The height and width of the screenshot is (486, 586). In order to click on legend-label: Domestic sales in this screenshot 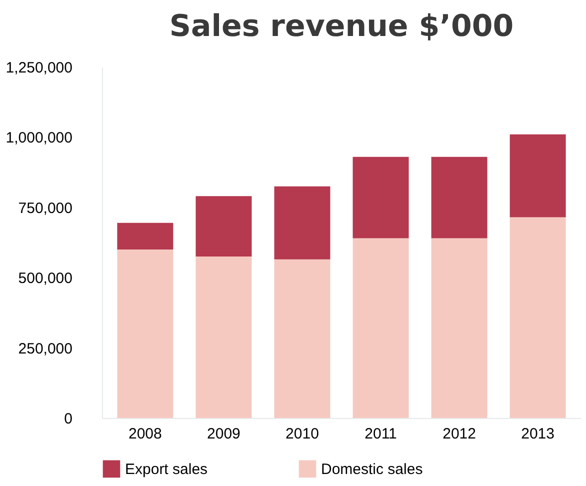, I will do `click(372, 469)`.